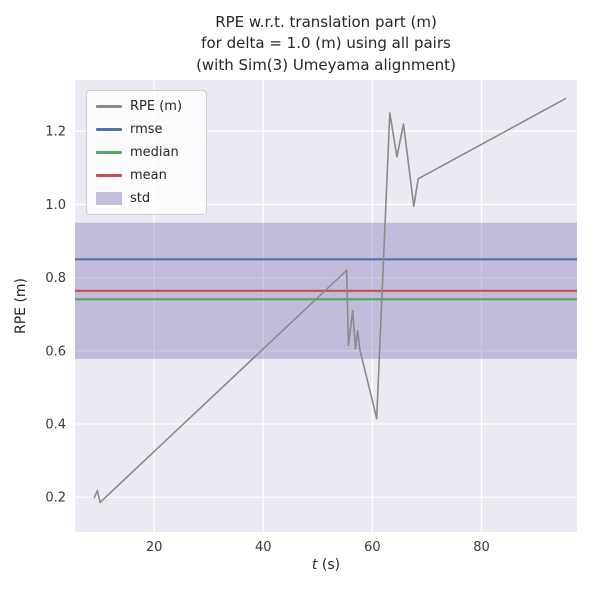 The image size is (600, 600). Describe the element at coordinates (372, 547) in the screenshot. I see `x-tick-label: 60` at that location.